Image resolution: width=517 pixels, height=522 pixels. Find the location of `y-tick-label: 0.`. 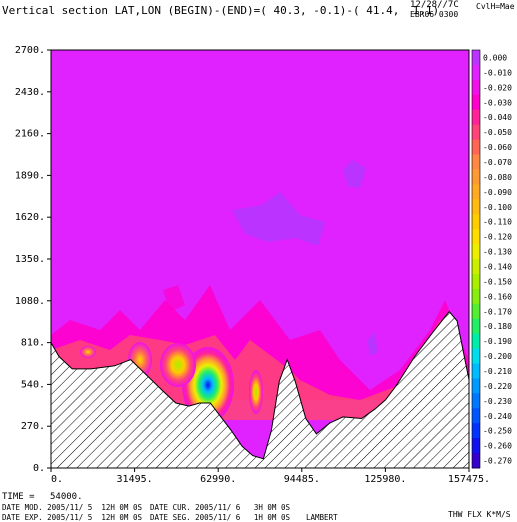

y-tick-label: 0. is located at coordinates (39, 468).